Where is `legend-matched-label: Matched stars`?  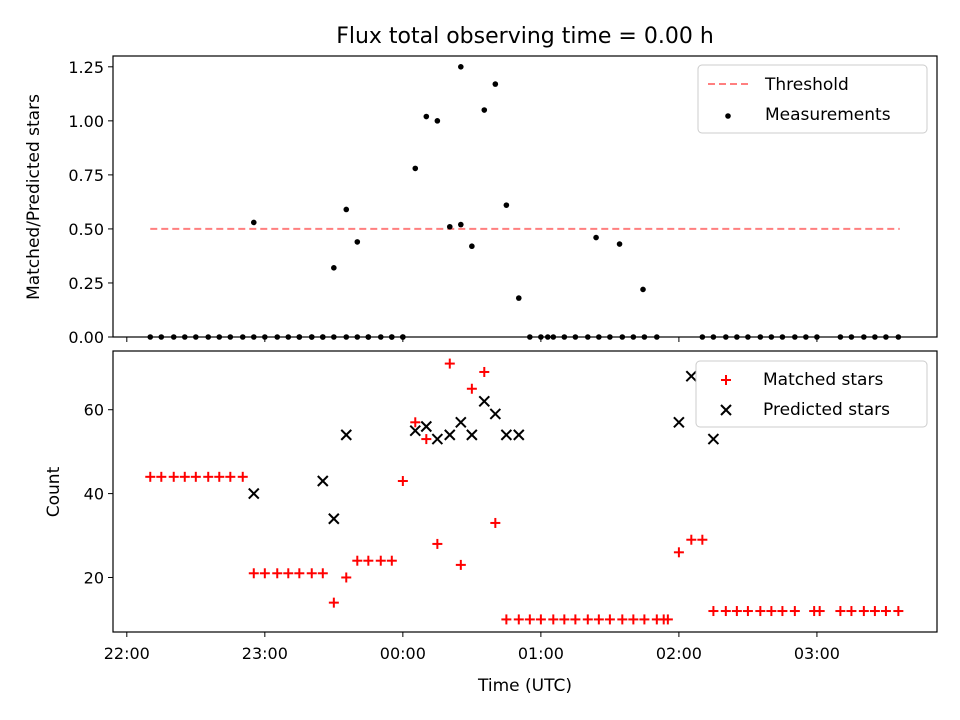
legend-matched-label: Matched stars is located at coordinates (823, 380).